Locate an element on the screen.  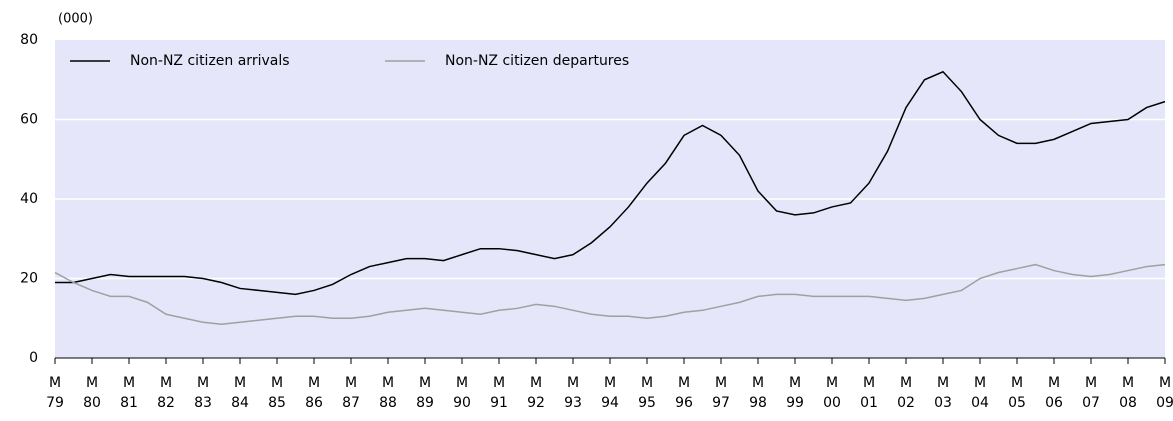
x-tick-label: 99 is located at coordinates (795, 403).